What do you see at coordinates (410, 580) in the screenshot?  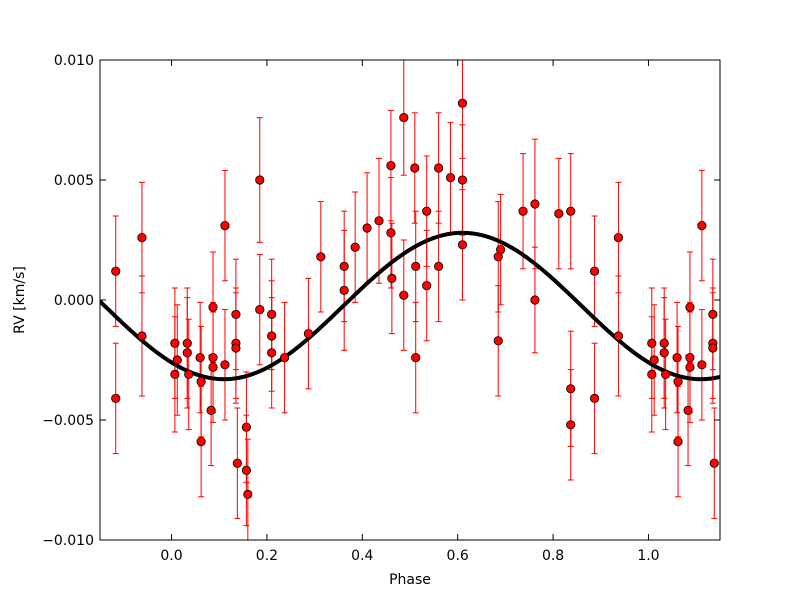 I see `x-axis-label: Phase` at bounding box center [410, 580].